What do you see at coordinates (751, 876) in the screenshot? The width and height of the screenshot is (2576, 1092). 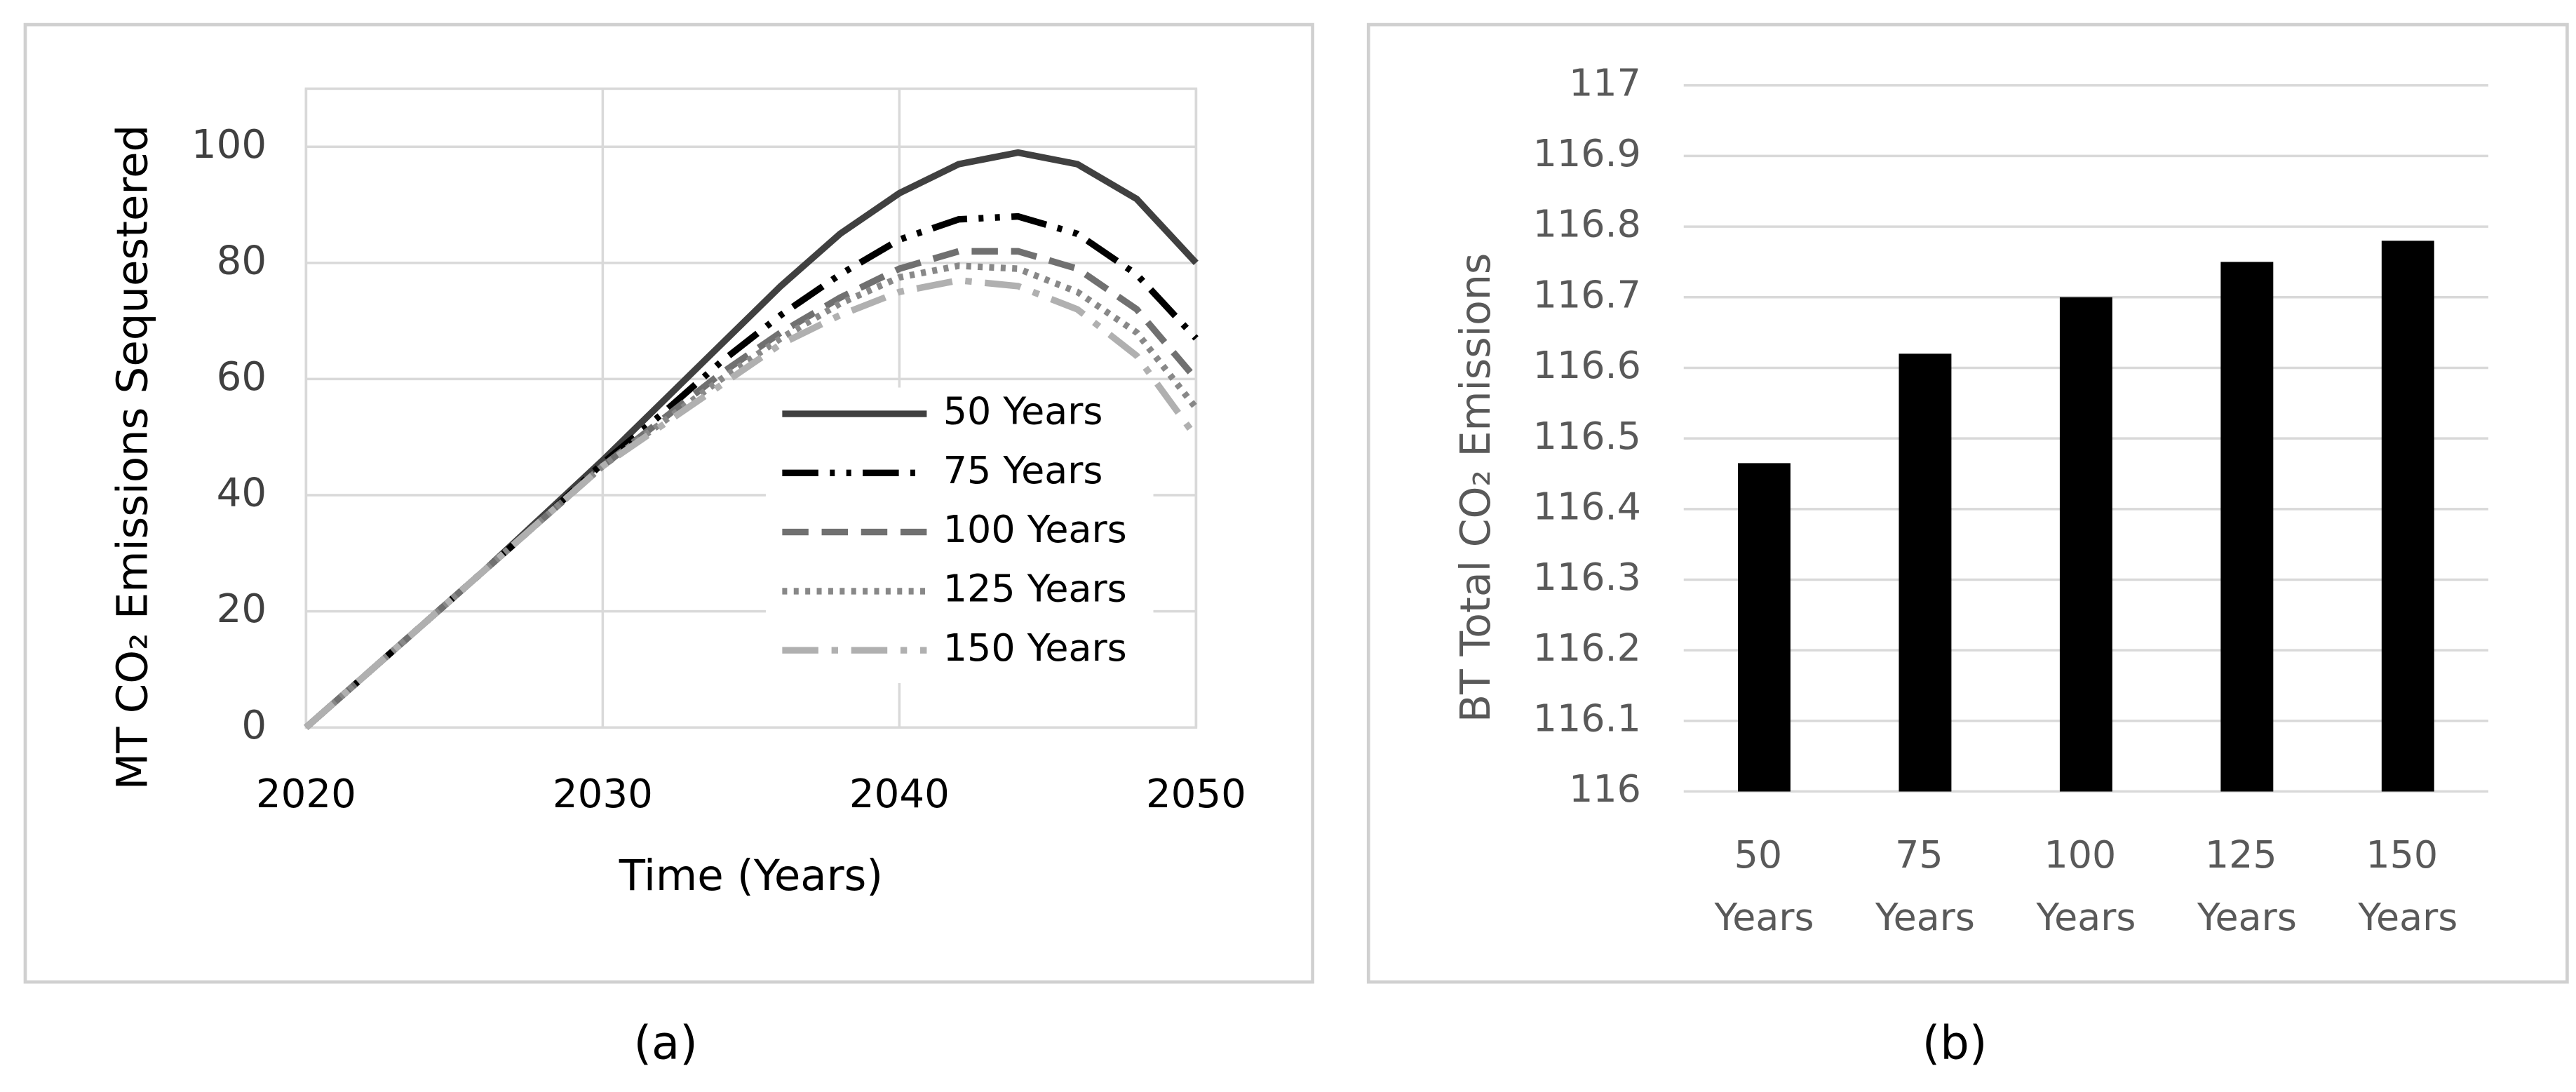 I see `x-axis-label: Time (Years)` at bounding box center [751, 876].